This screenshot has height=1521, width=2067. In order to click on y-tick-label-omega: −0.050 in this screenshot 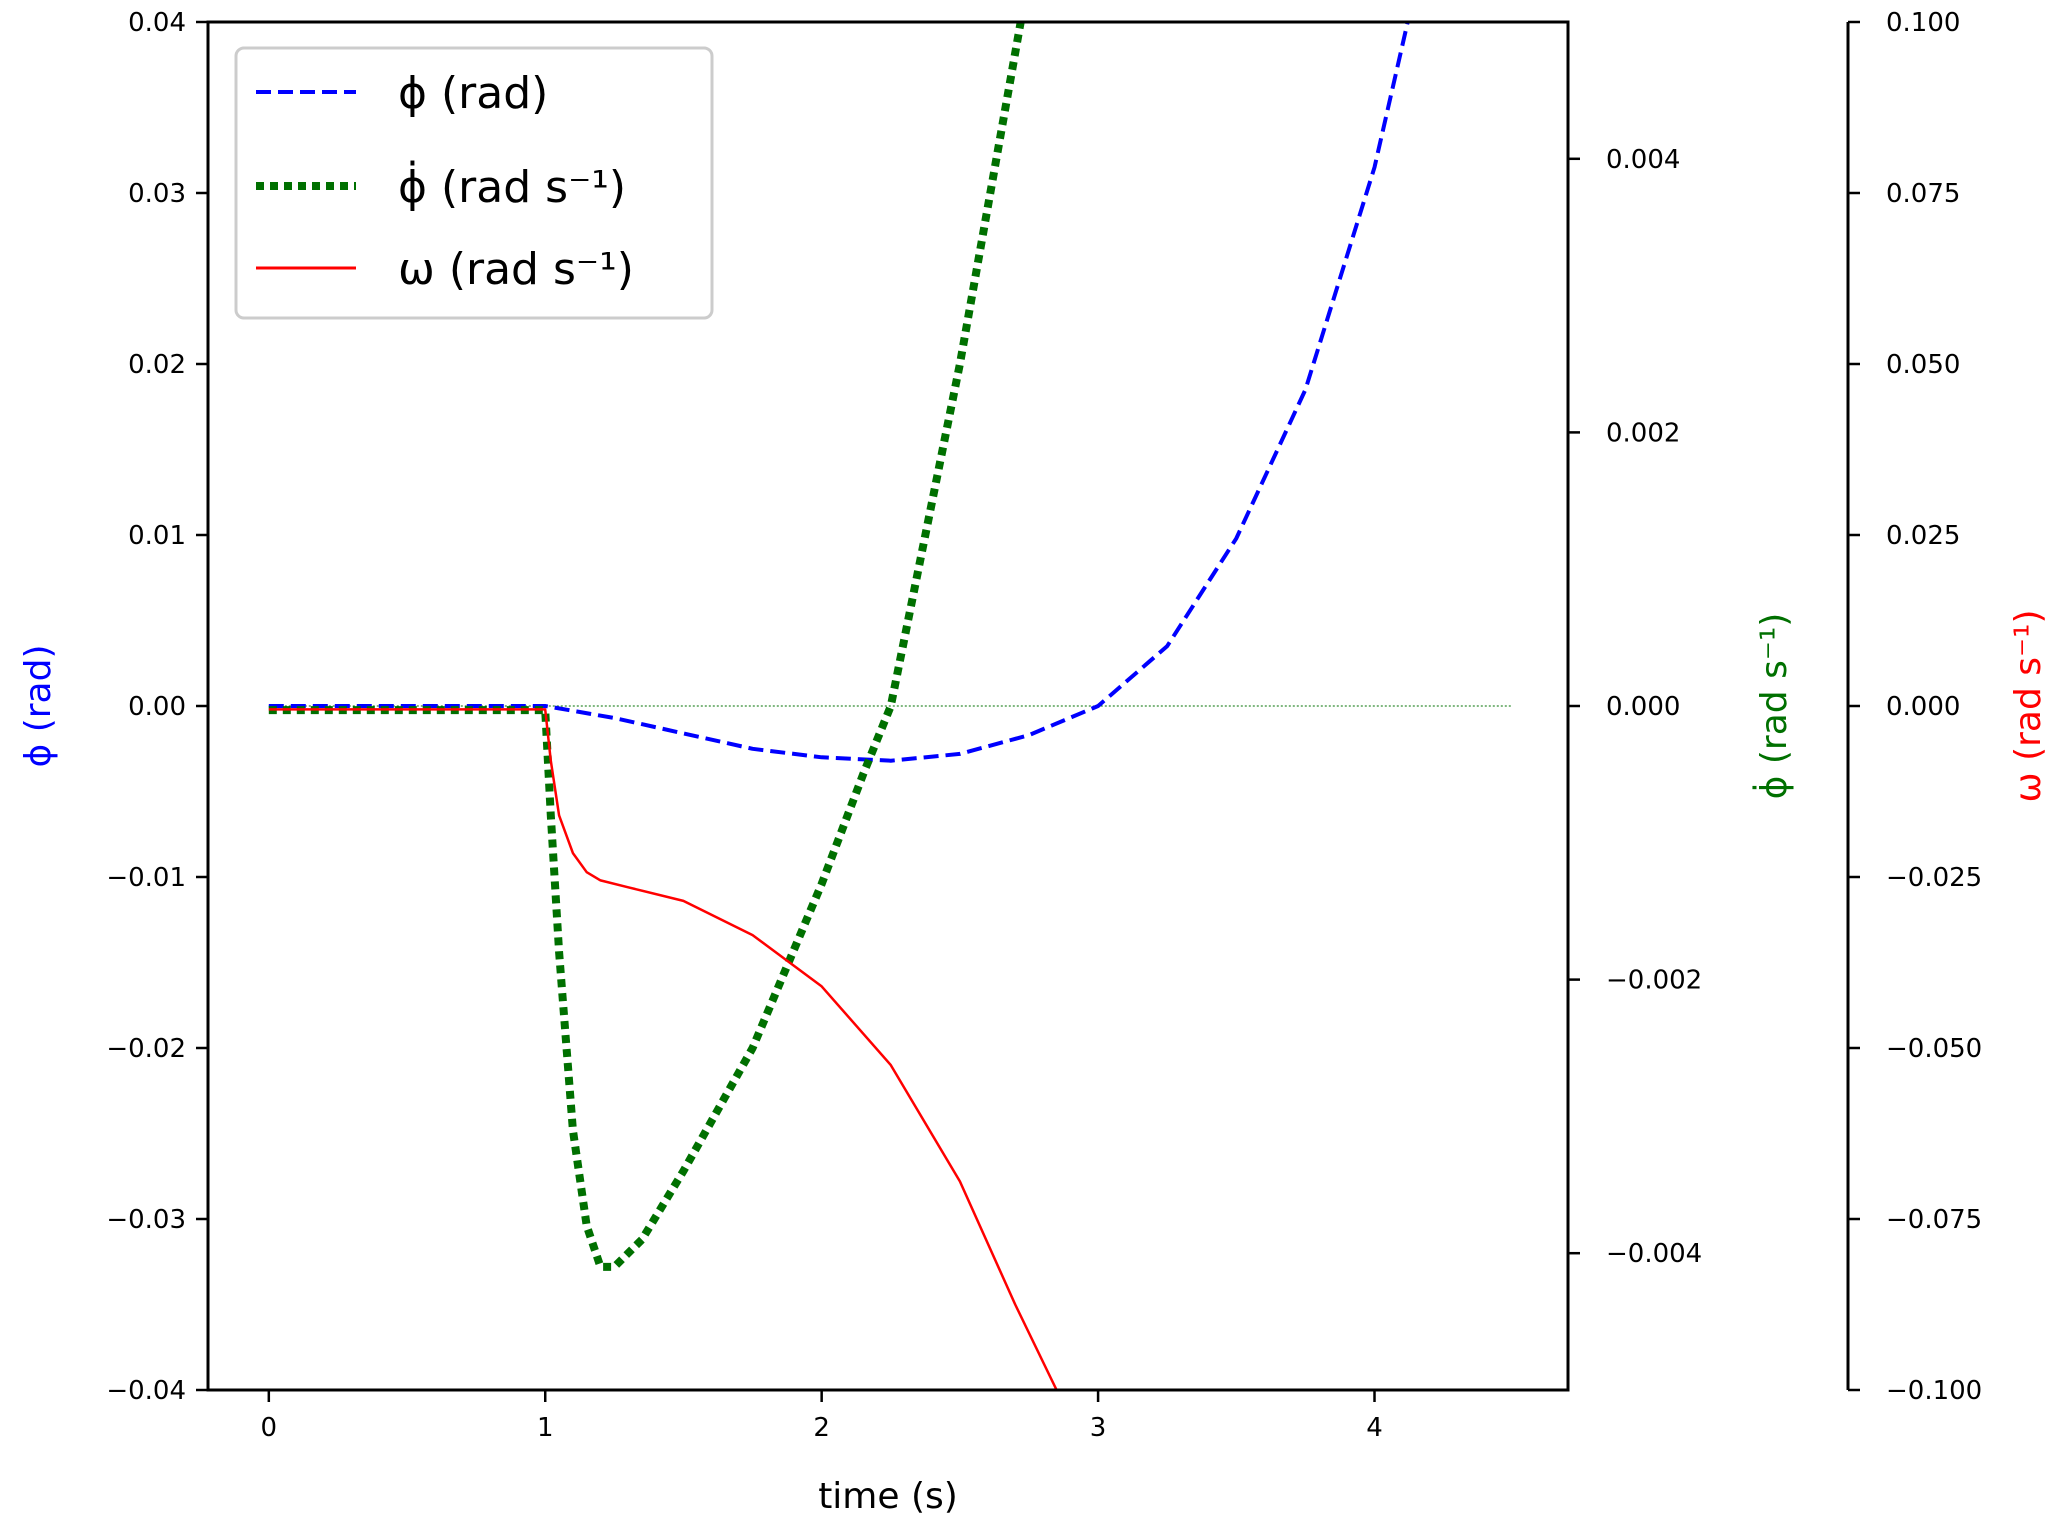, I will do `click(1934, 1049)`.